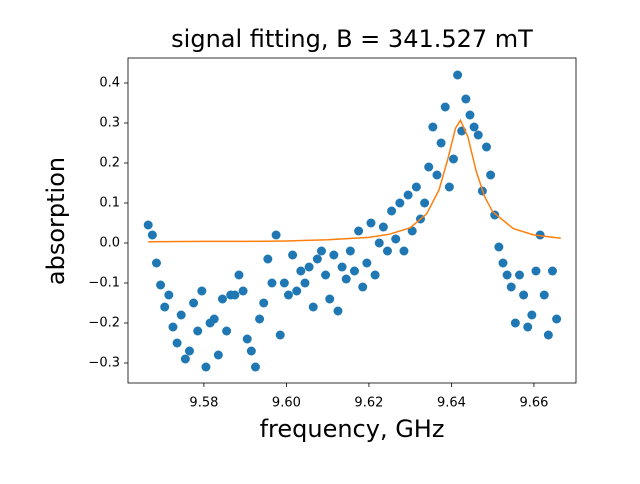  What do you see at coordinates (104, 323) in the screenshot?
I see `y-tick-label: −0.2` at bounding box center [104, 323].